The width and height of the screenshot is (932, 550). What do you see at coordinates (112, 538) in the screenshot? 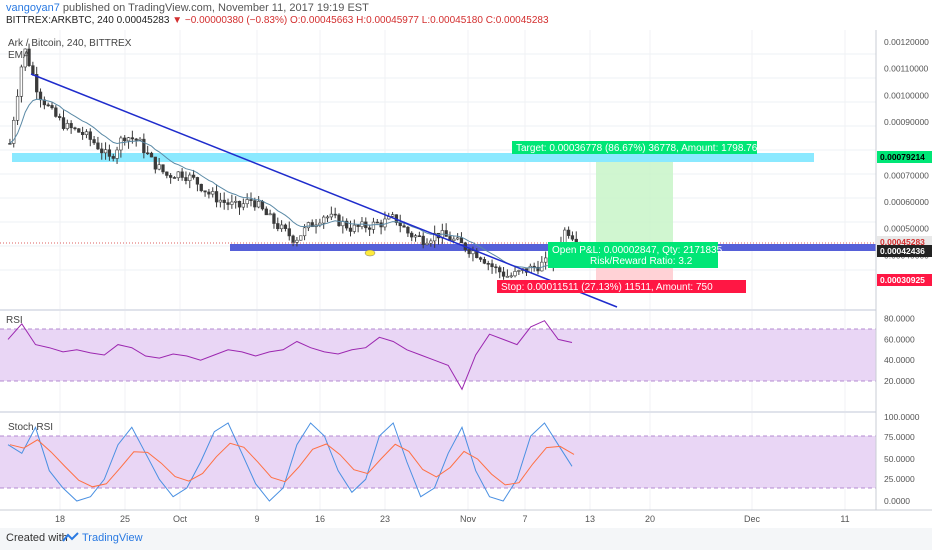
I see `tradingview-brand: TradingView` at bounding box center [112, 538].